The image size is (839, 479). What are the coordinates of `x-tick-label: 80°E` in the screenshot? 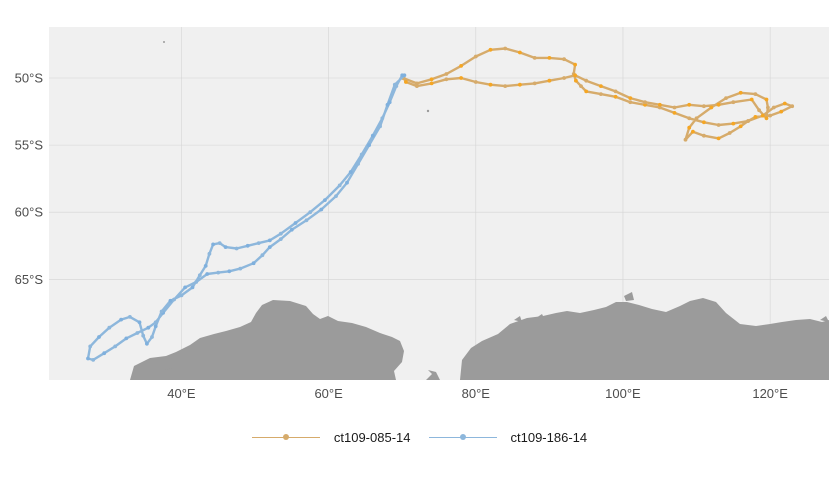 It's located at (476, 393).